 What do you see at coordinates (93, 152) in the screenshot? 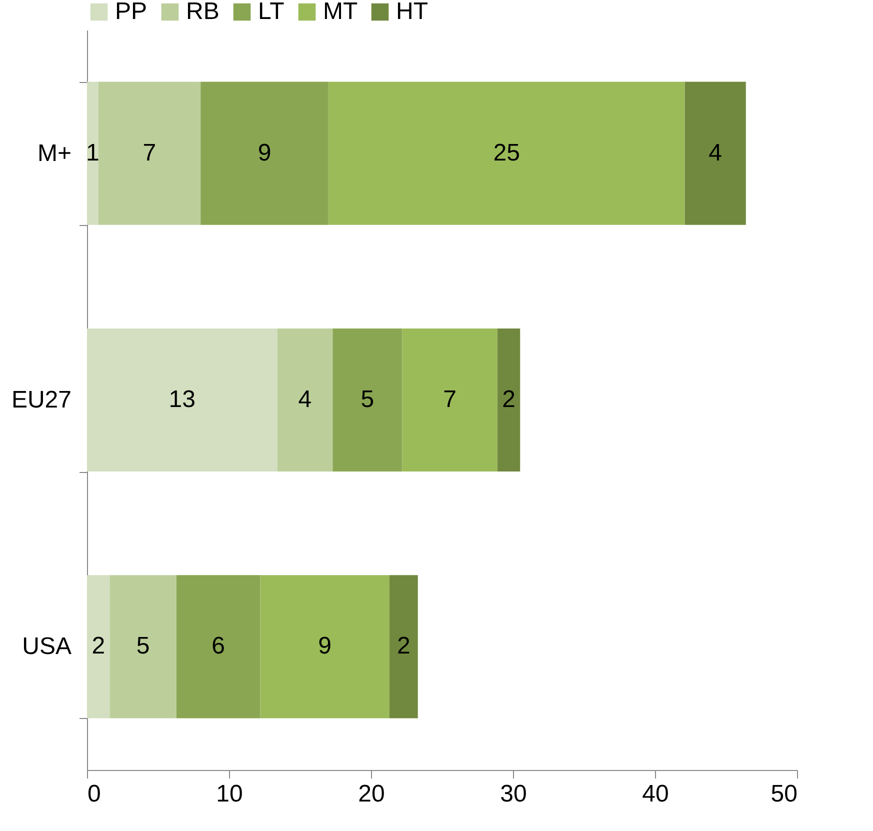
I see `data-label: 1` at bounding box center [93, 152].